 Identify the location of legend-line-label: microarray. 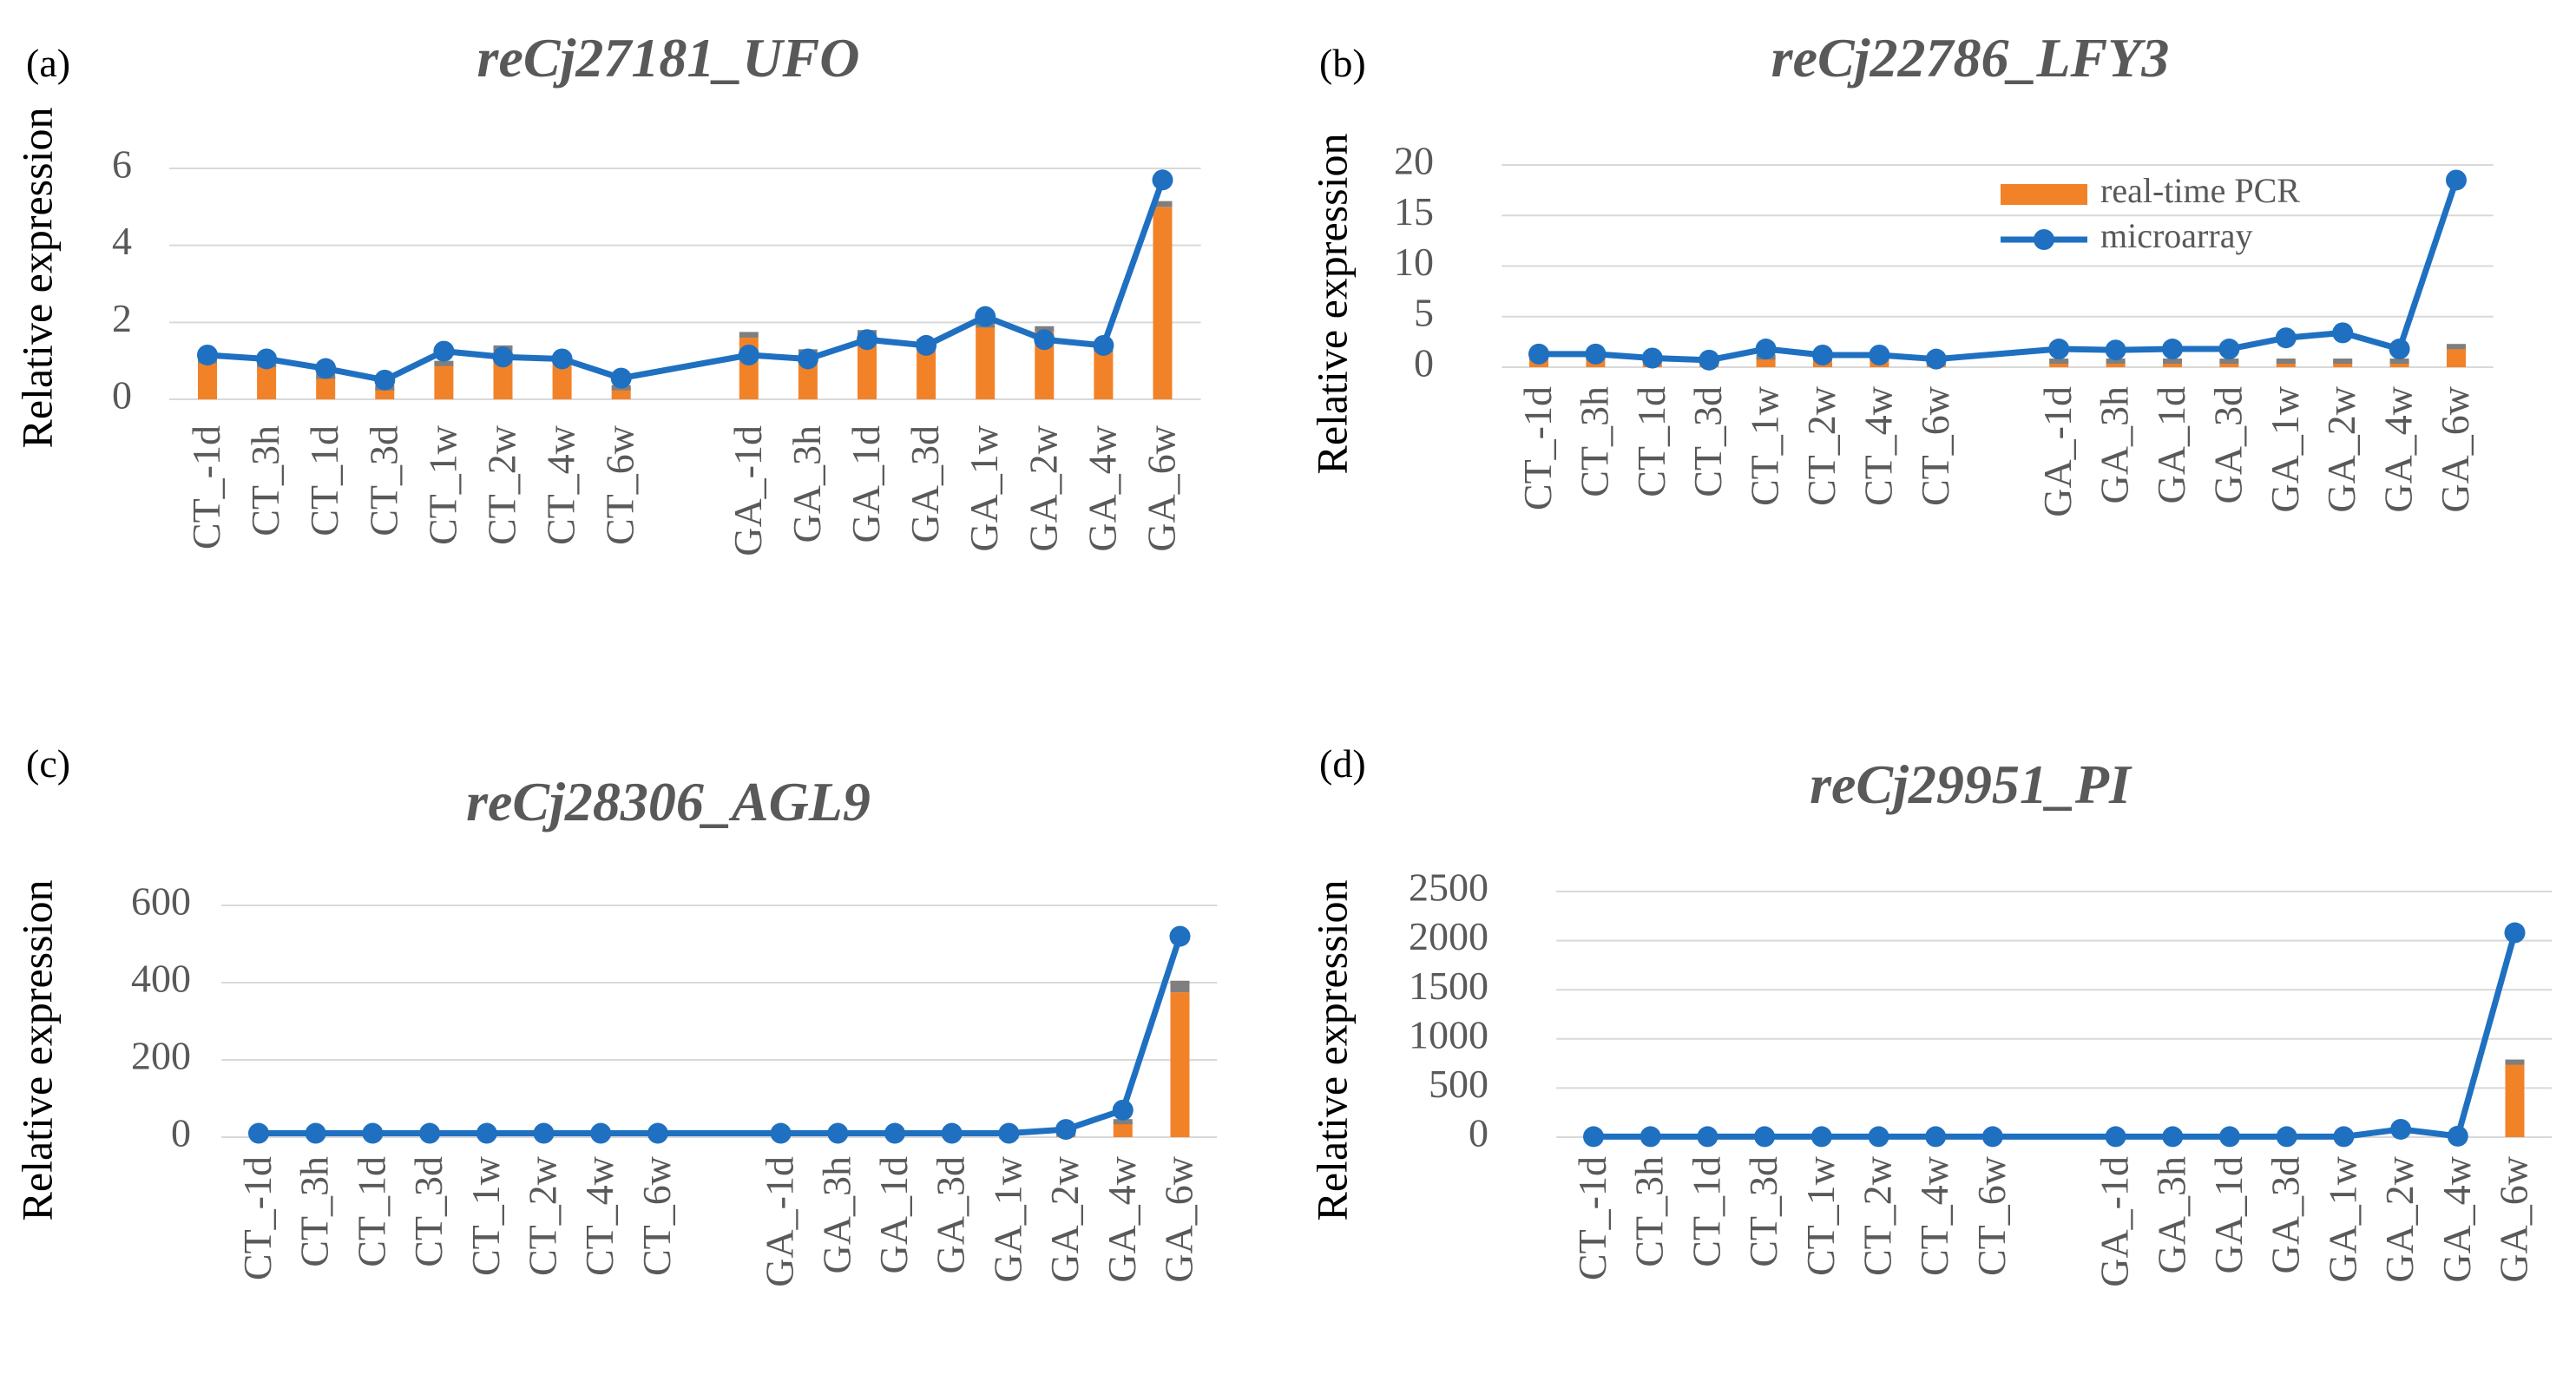
(2176, 235).